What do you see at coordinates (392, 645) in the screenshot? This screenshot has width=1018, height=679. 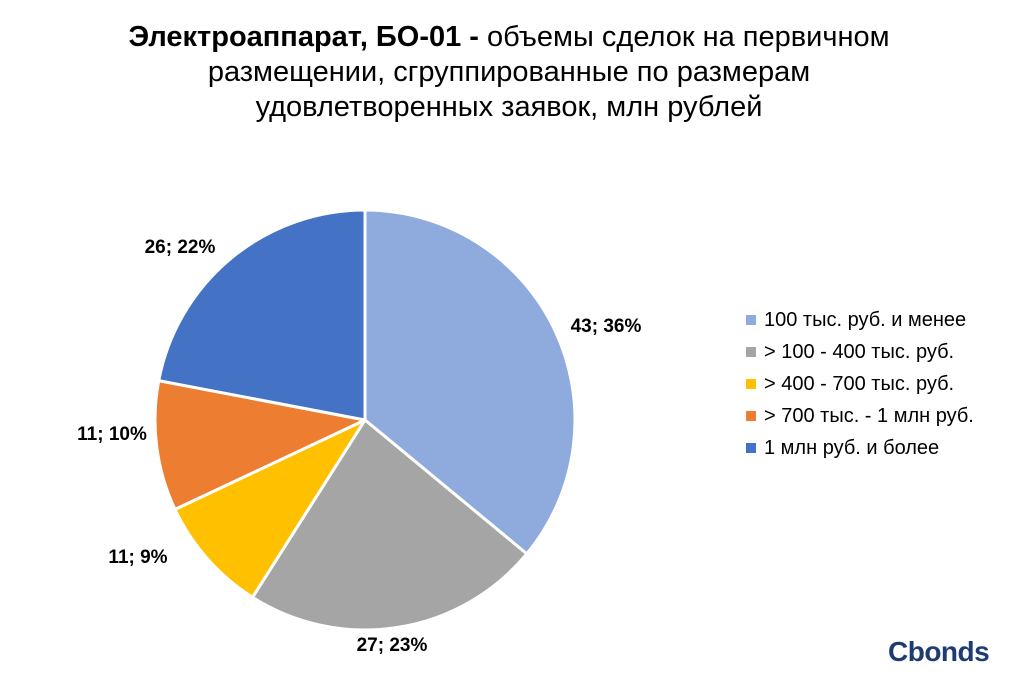 I see `data-label-2: 27; 23%` at bounding box center [392, 645].